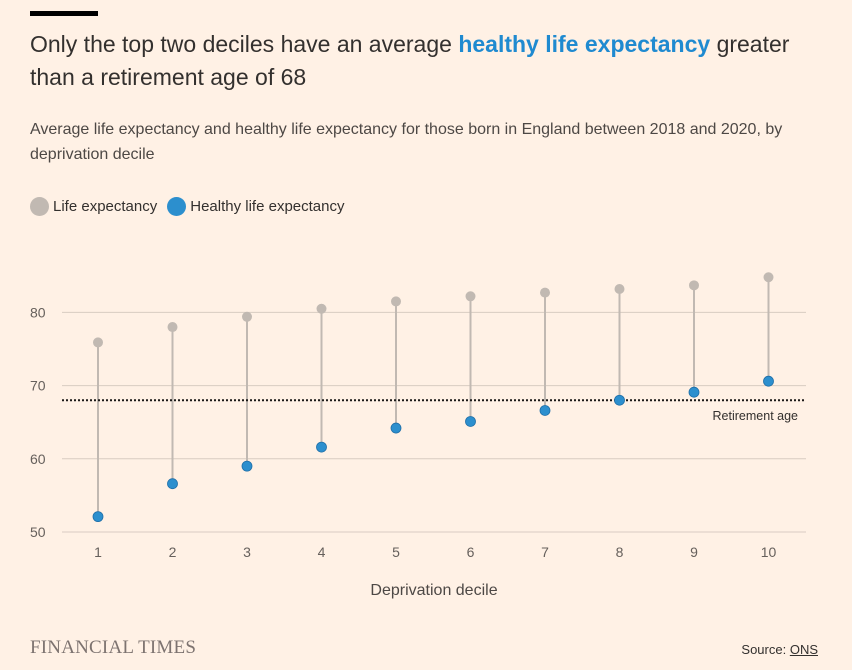 The image size is (852, 670). What do you see at coordinates (584, 44) in the screenshot?
I see `title-highlight: healthy life expectancy` at bounding box center [584, 44].